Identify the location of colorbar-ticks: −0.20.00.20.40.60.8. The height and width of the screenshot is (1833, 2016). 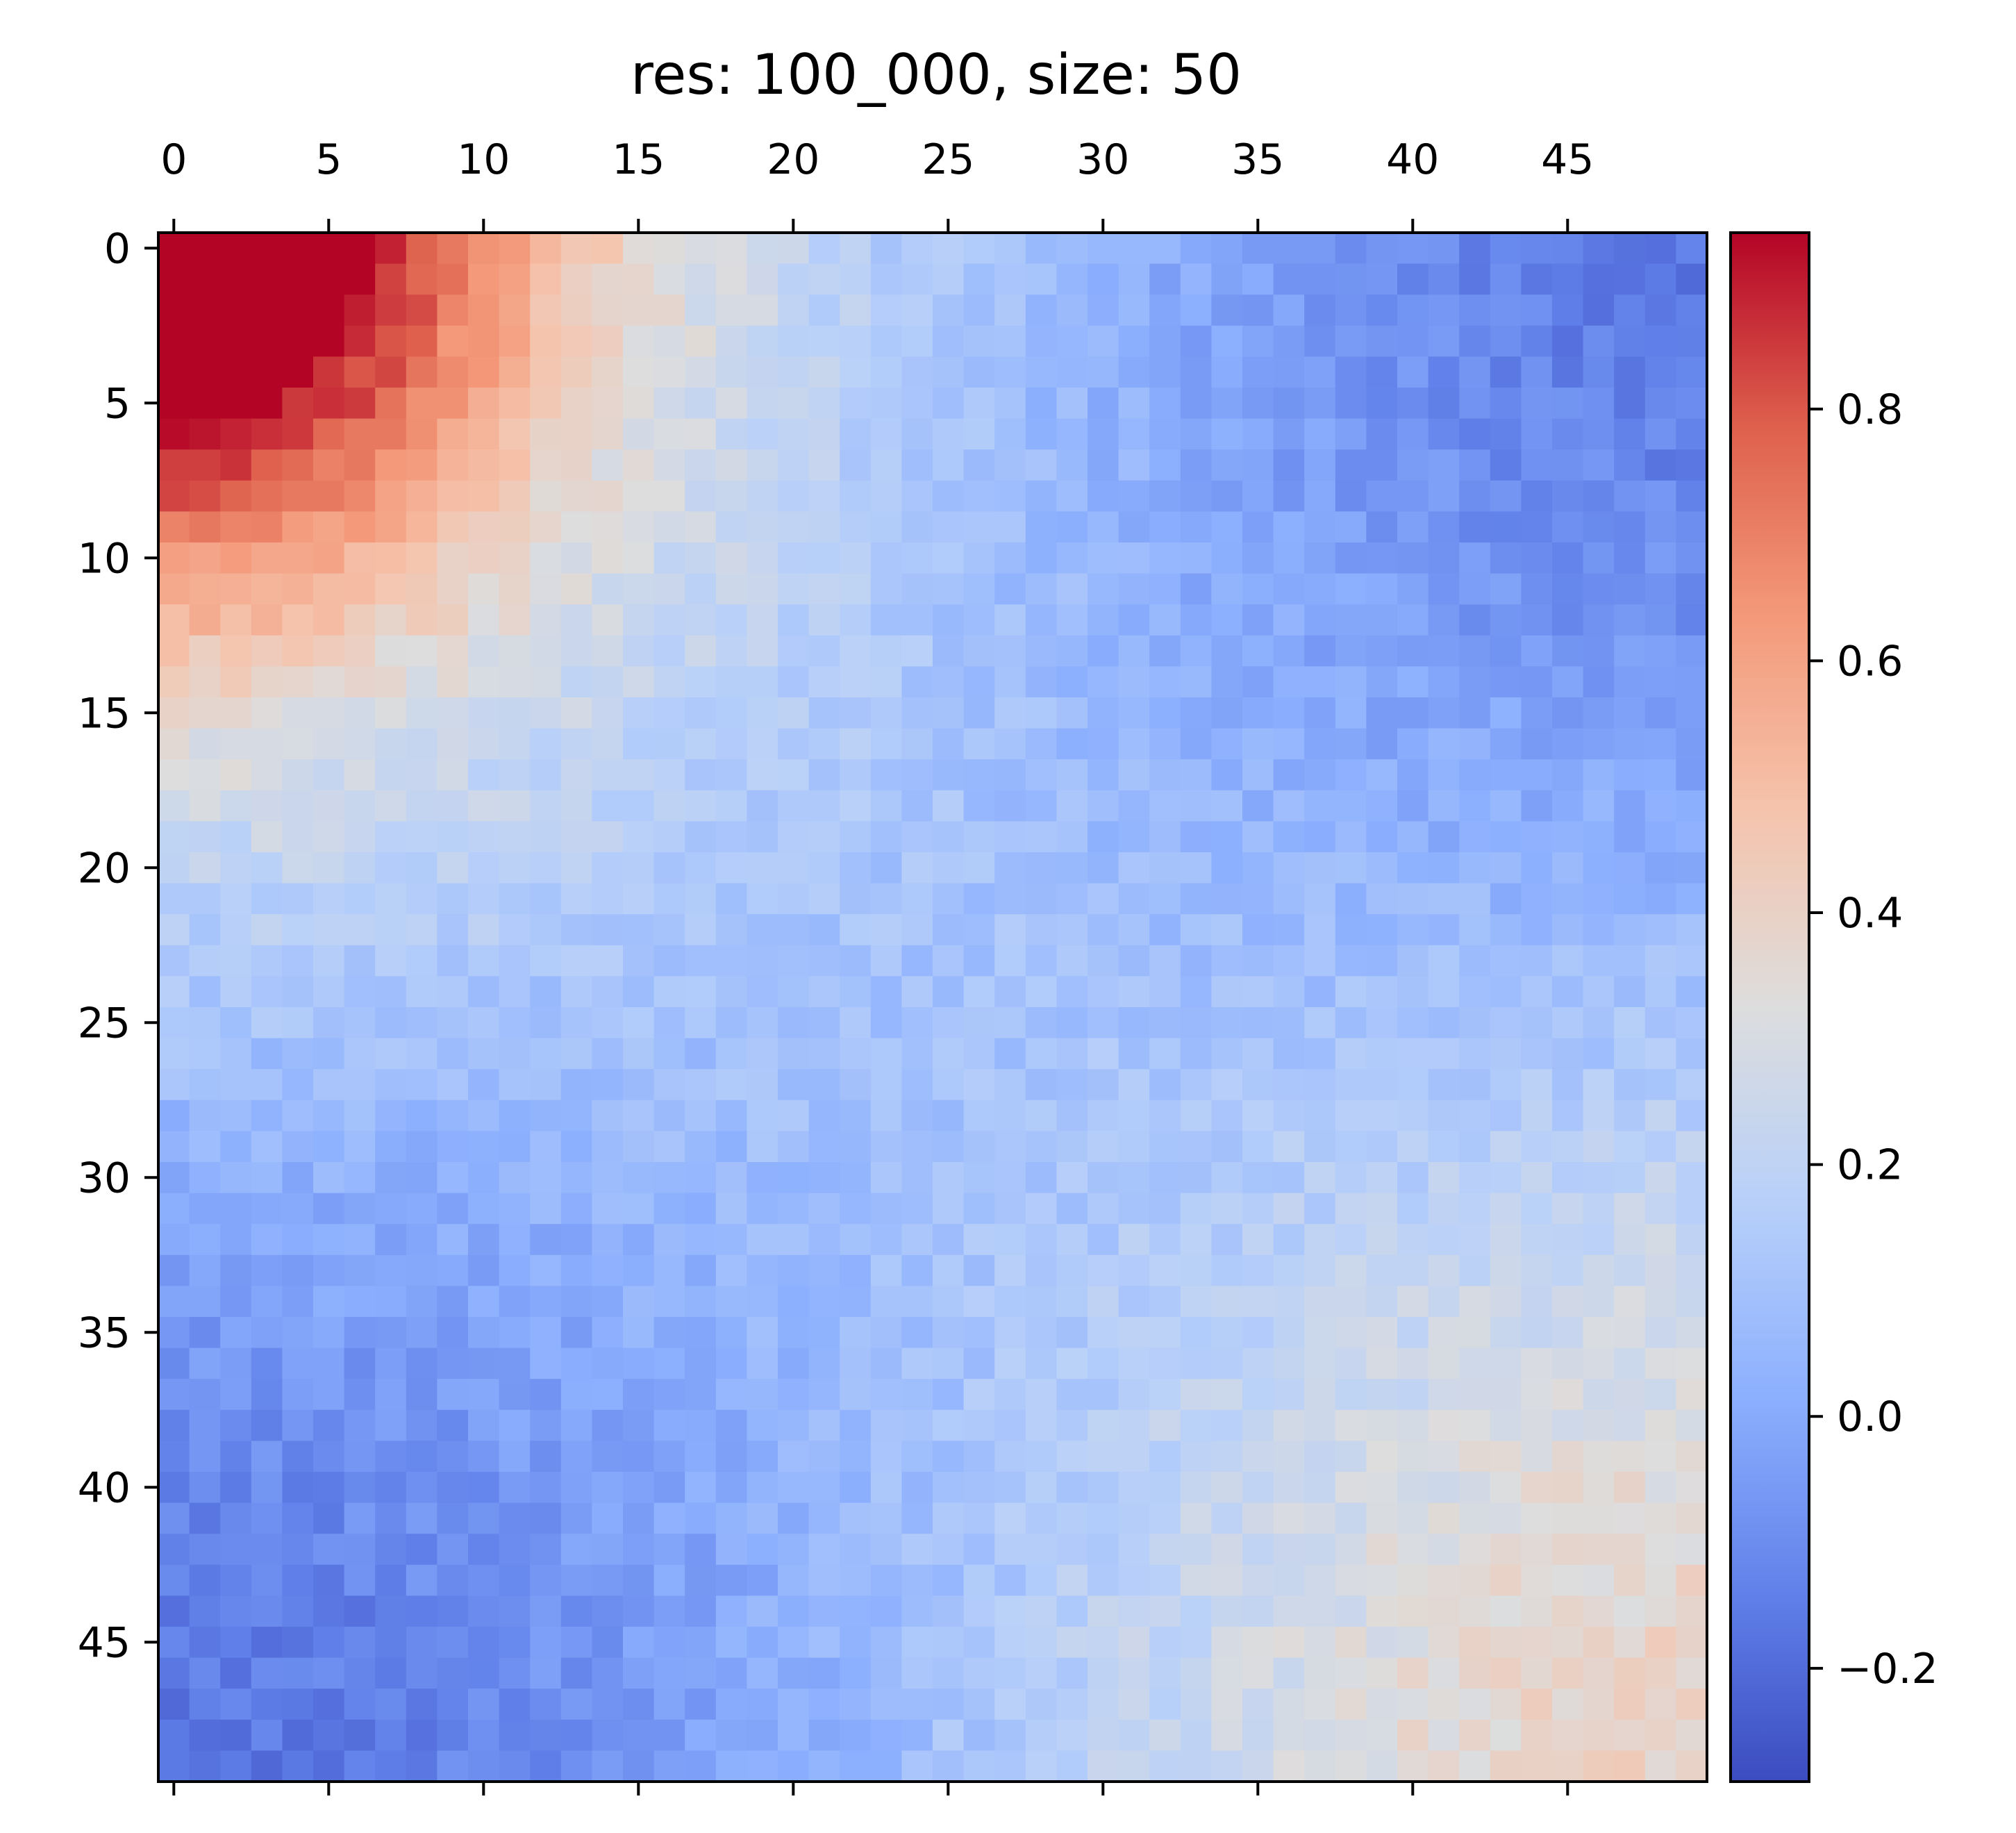
(1874, 1039).